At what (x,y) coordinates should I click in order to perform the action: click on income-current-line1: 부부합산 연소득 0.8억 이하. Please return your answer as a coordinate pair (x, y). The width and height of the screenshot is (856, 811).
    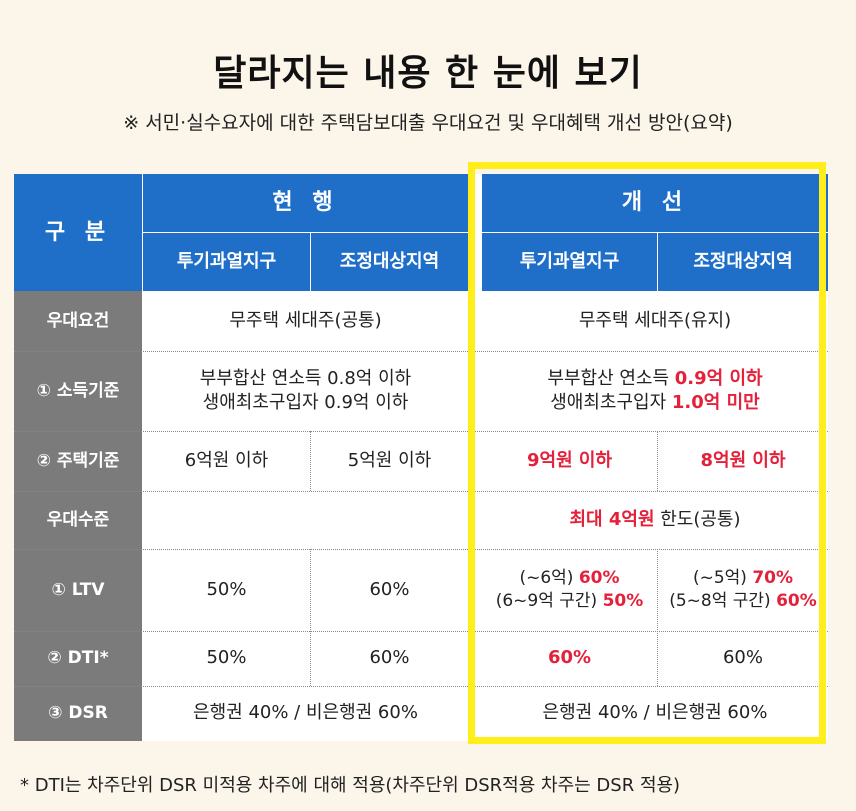
    Looking at the image, I should click on (305, 378).